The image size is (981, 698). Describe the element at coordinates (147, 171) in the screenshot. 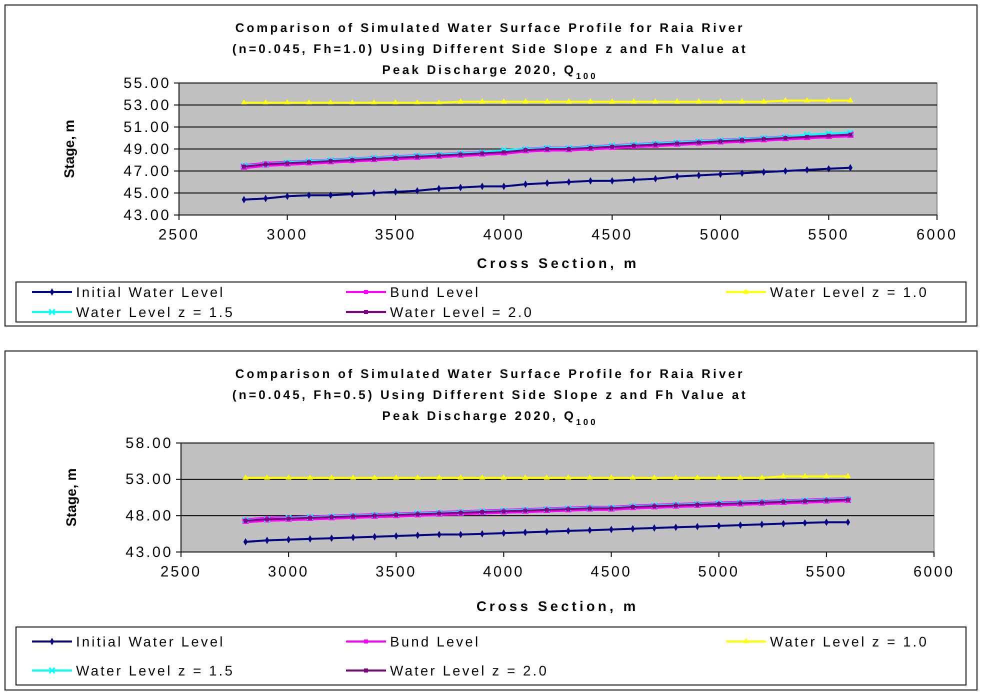

I see `y-tick-label: 47.00` at that location.